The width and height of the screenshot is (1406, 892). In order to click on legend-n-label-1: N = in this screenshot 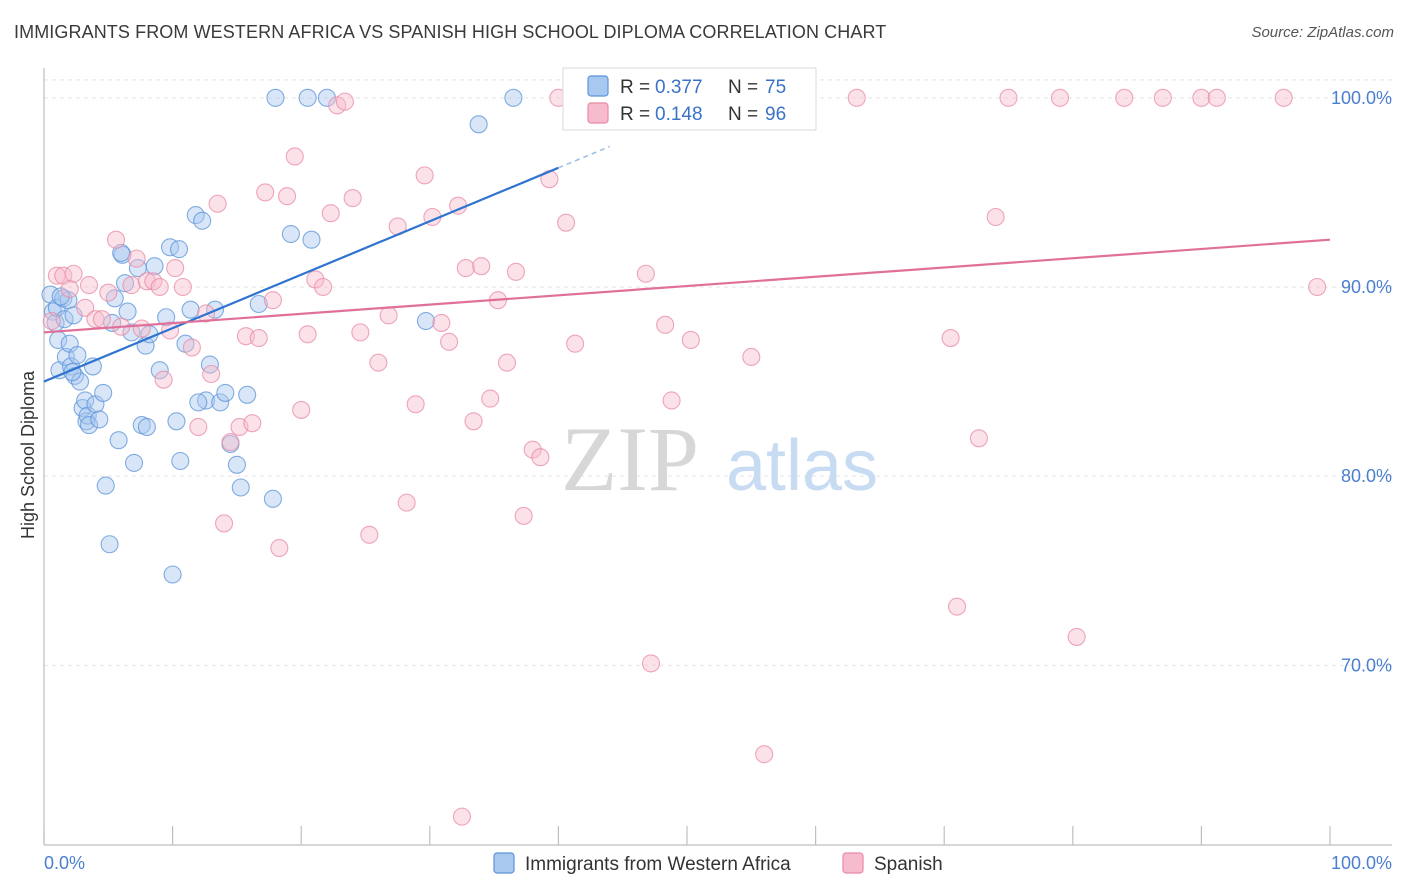, I will do `click(743, 114)`.